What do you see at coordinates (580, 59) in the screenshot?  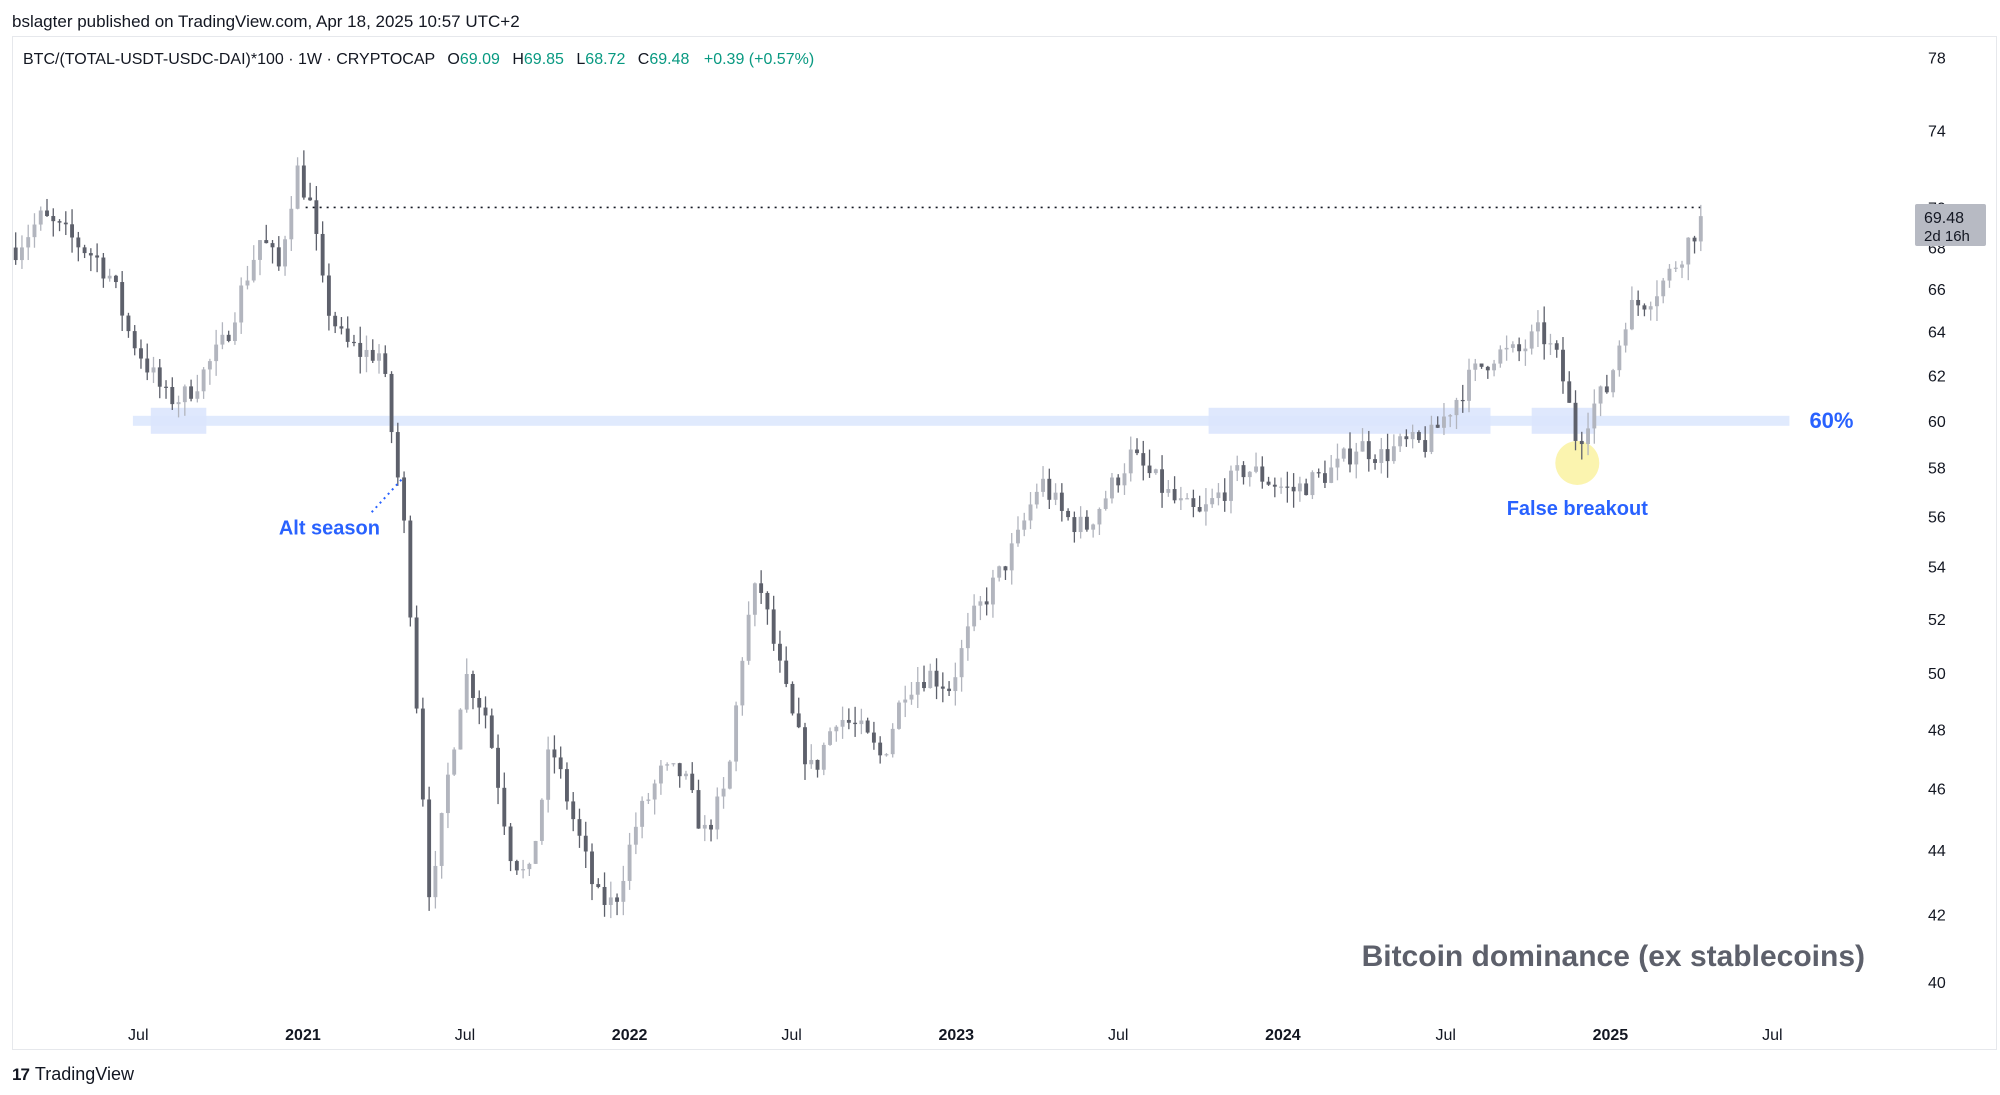 I see `legend-l-label: L` at bounding box center [580, 59].